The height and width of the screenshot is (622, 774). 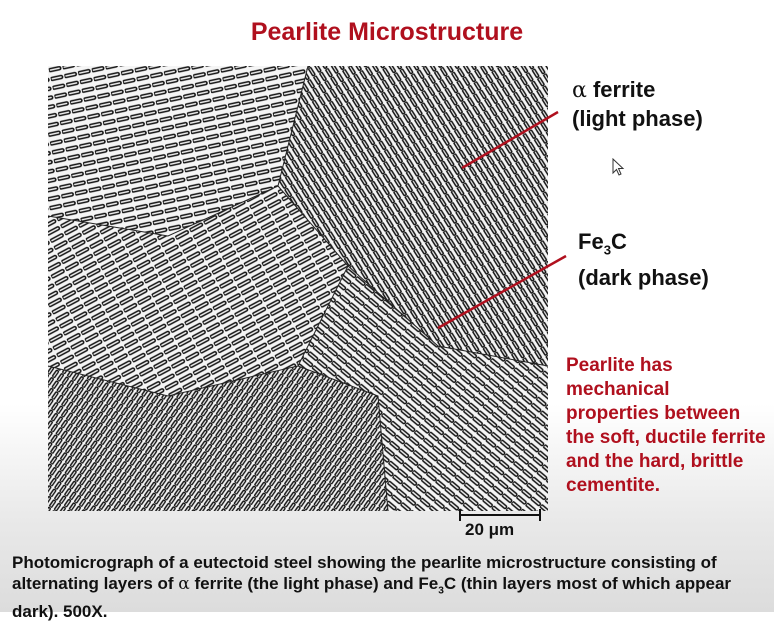 What do you see at coordinates (591, 241) in the screenshot?
I see `cementite-fe: Fe` at bounding box center [591, 241].